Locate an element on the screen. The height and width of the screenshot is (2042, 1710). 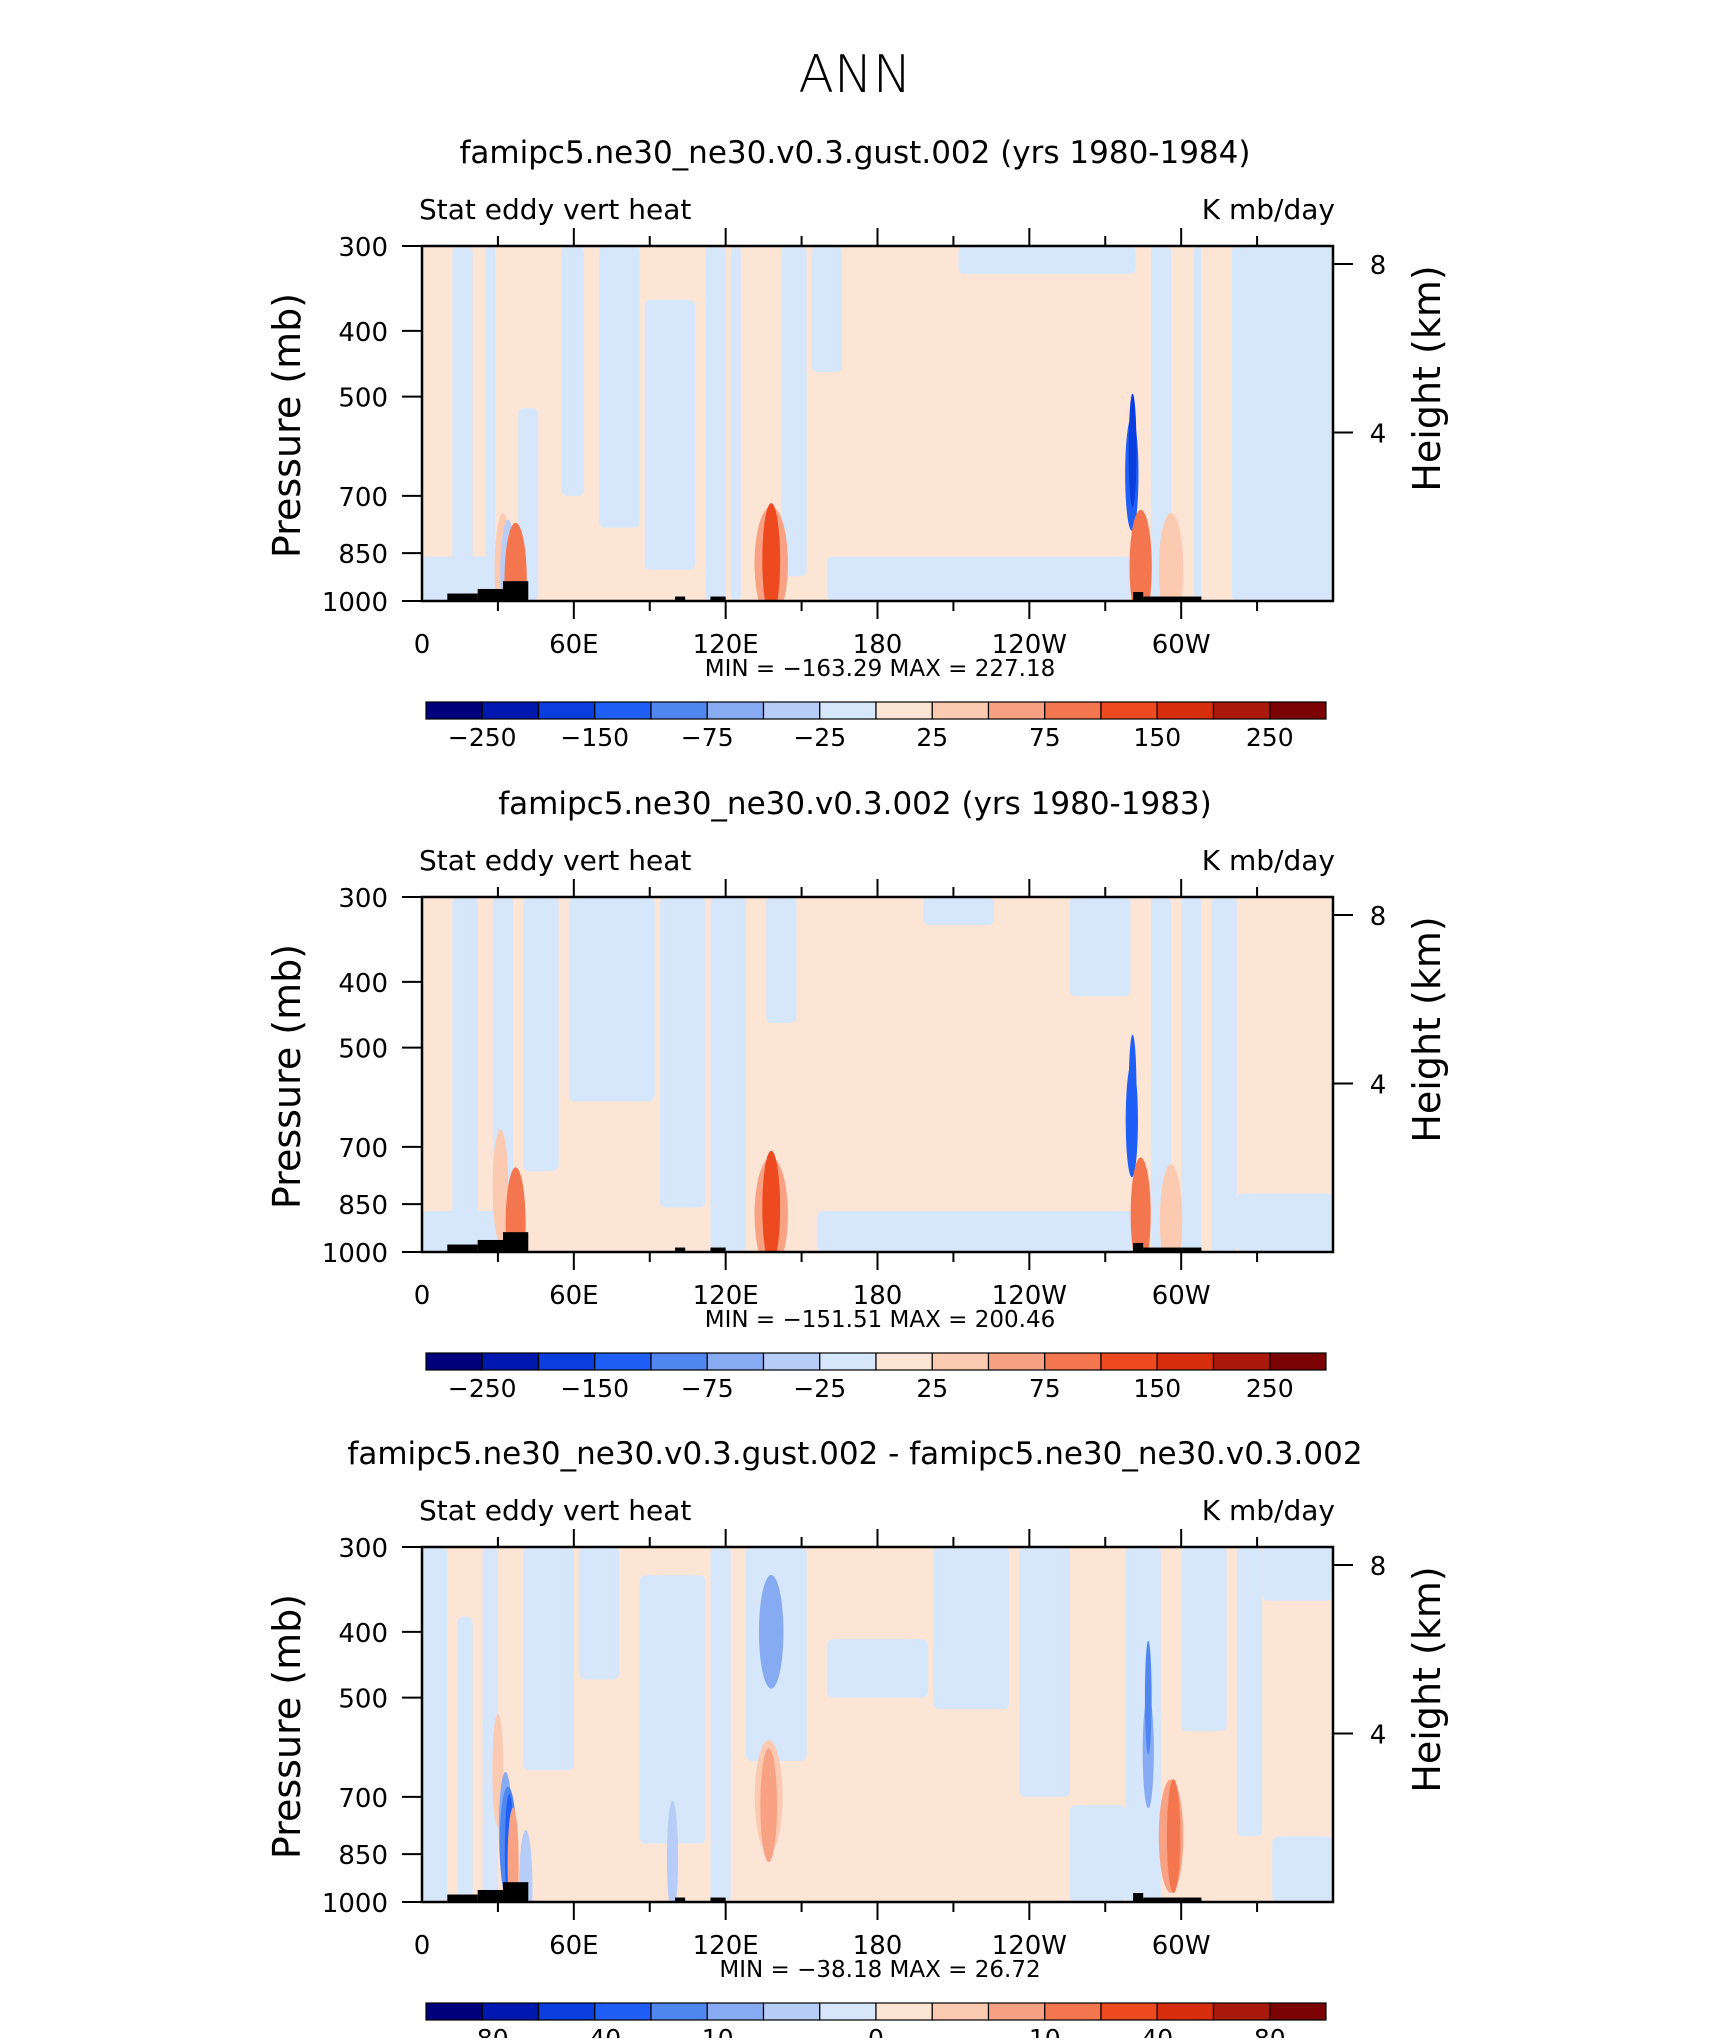
x-tick-label: 60E is located at coordinates (574, 1296).